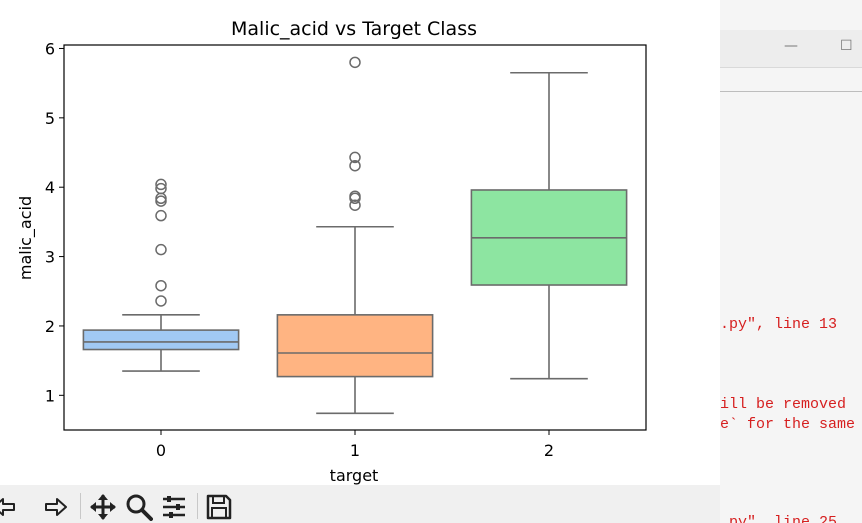 The width and height of the screenshot is (862, 523). What do you see at coordinates (549, 450) in the screenshot?
I see `x-tick-label: 2` at bounding box center [549, 450].